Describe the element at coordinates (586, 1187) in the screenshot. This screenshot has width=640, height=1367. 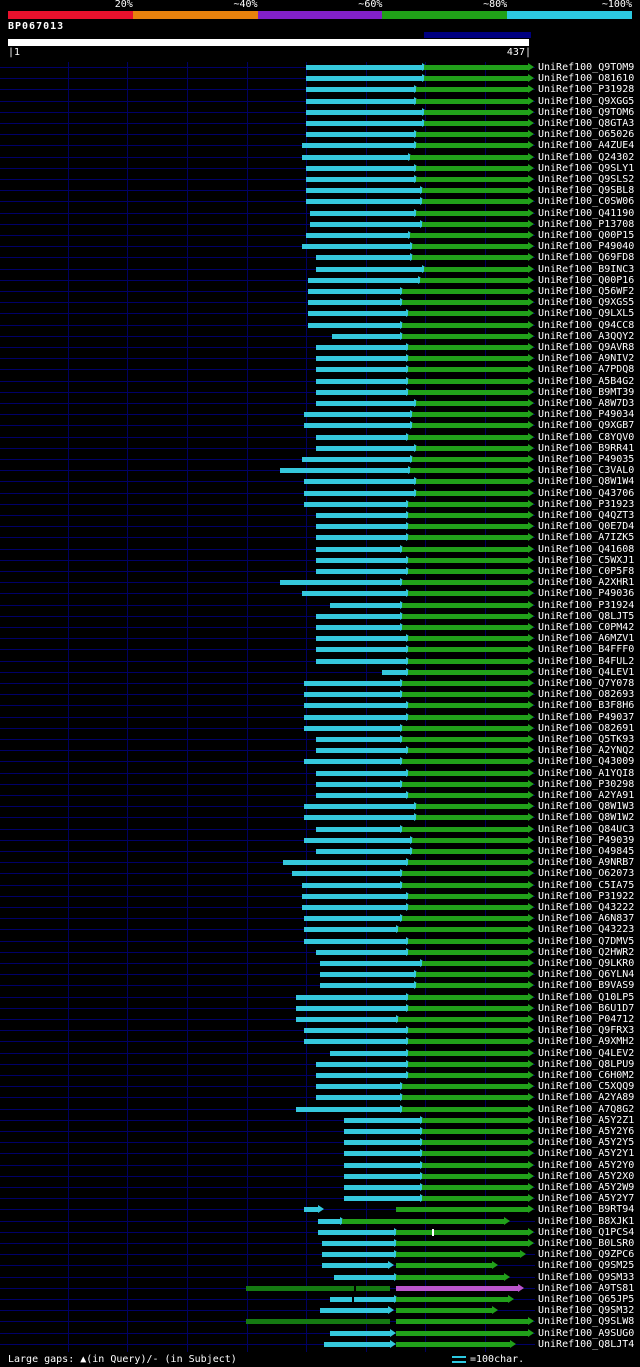
I see `hit-label: UniRef100_A5Y2W9` at that location.